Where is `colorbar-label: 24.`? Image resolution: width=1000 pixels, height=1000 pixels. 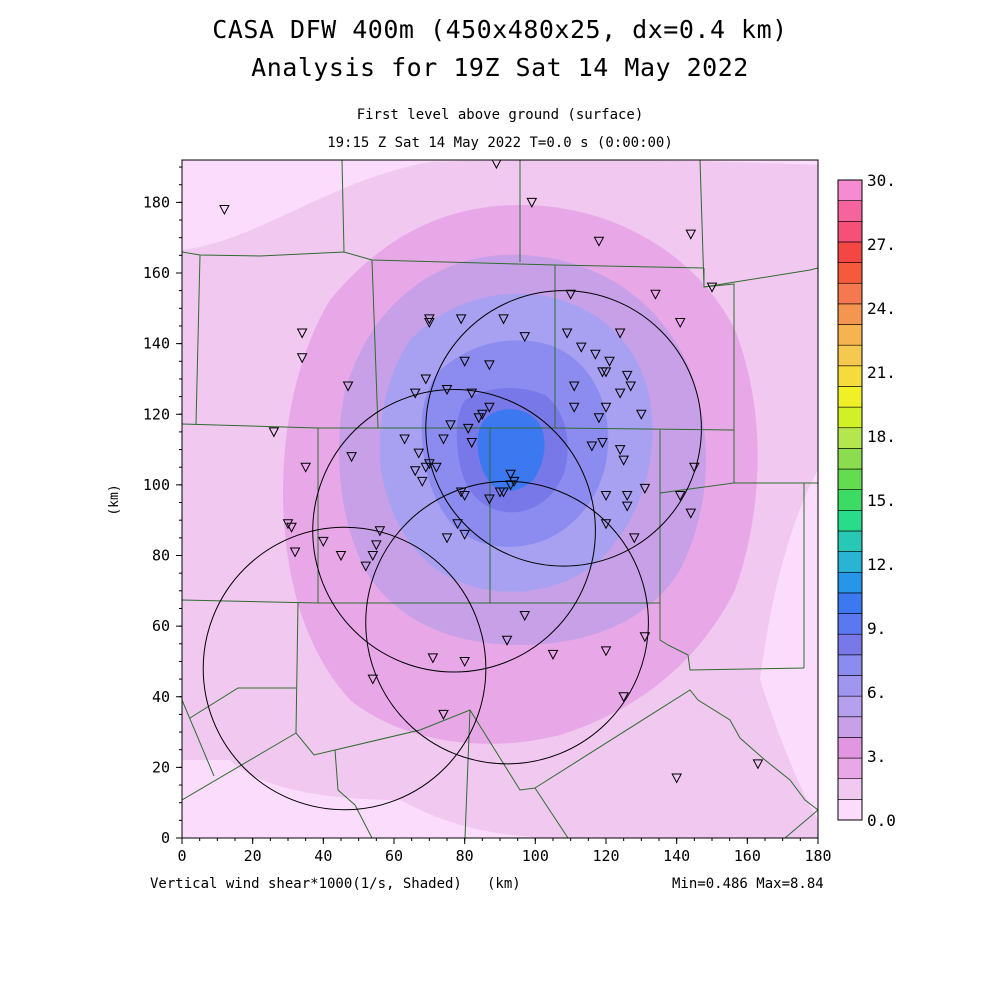 colorbar-label: 24. is located at coordinates (881, 308).